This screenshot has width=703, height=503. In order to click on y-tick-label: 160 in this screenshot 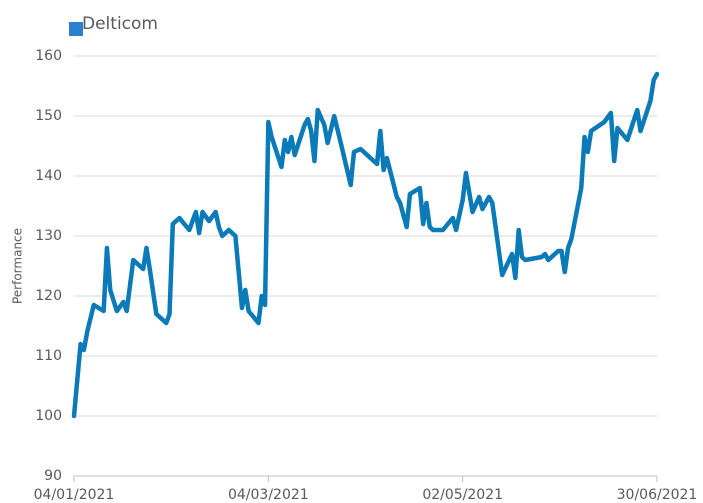, I will do `click(48, 56)`.